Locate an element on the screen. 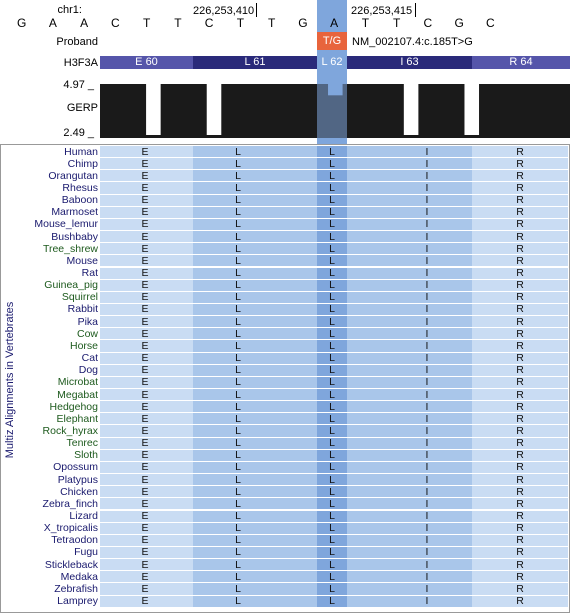  species-name: Human is located at coordinates (81, 151).